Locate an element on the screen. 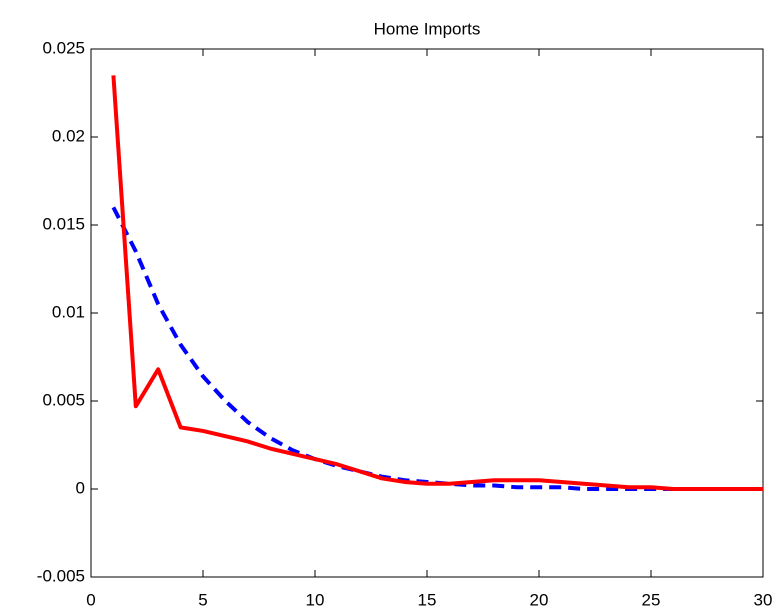 The height and width of the screenshot is (614, 784). x-tick-label: 5 is located at coordinates (202, 599).